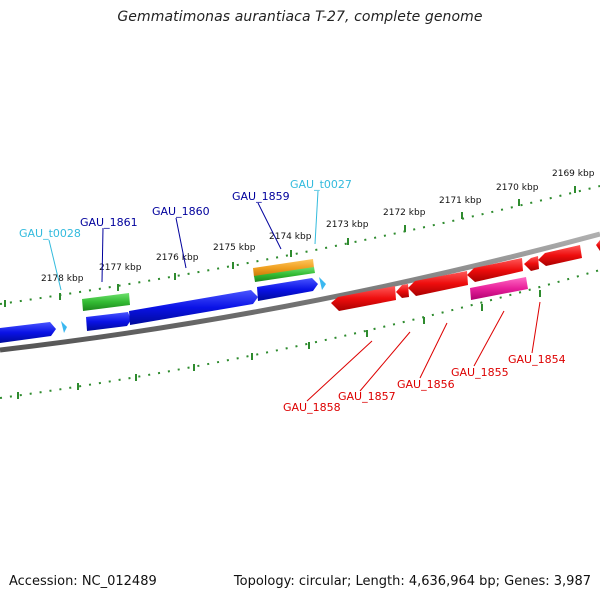  I want to click on tick-label: 2173 kbp, so click(347, 225).